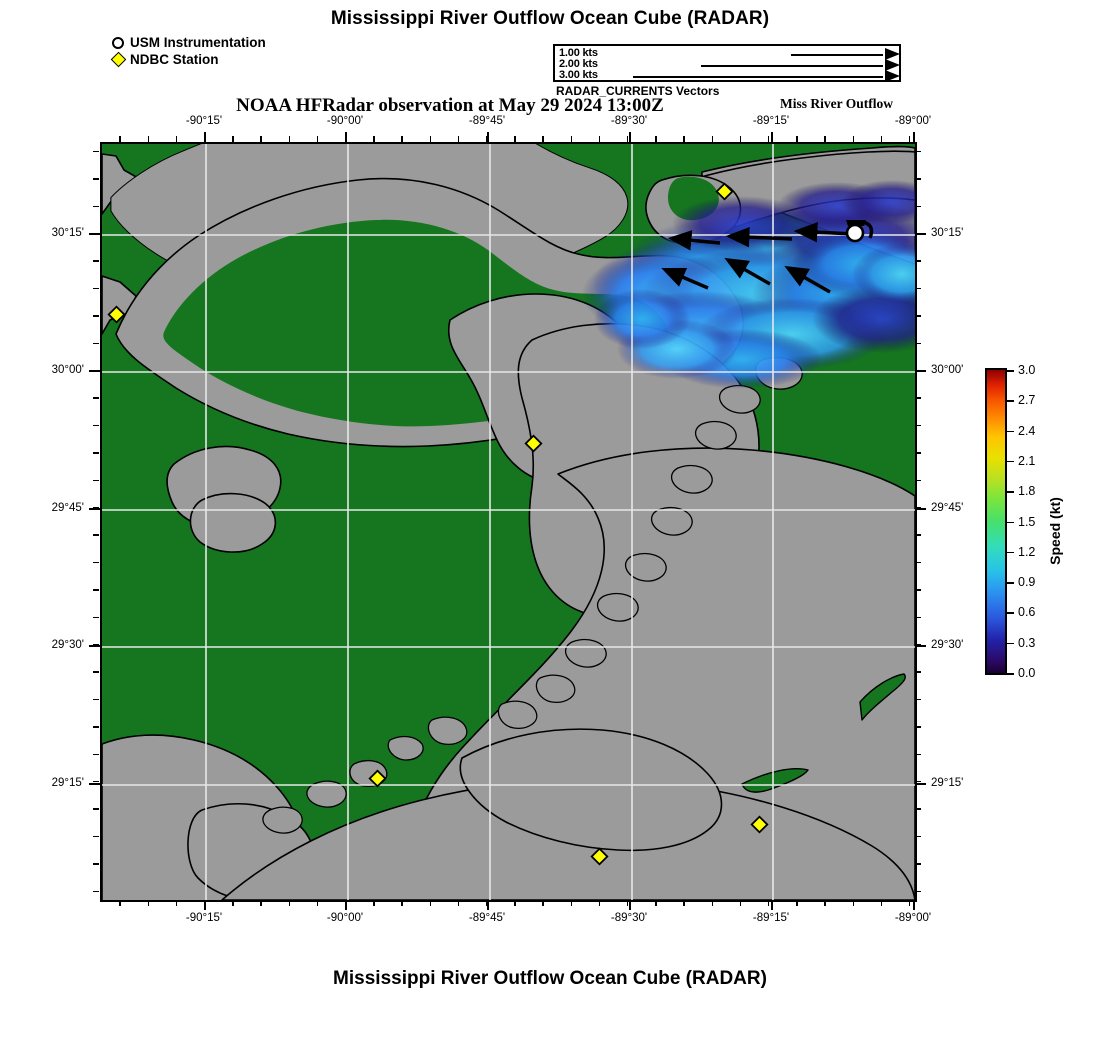 Image resolution: width=1100 pixels, height=1050 pixels. What do you see at coordinates (118, 59) in the screenshot?
I see `diamond-marker-icon` at bounding box center [118, 59].